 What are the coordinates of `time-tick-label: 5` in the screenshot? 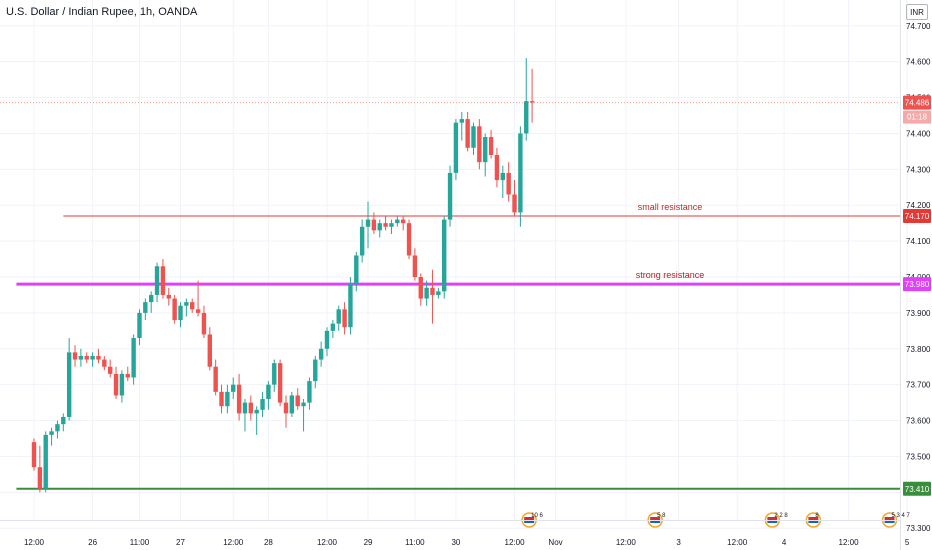 It's located at (907, 542).